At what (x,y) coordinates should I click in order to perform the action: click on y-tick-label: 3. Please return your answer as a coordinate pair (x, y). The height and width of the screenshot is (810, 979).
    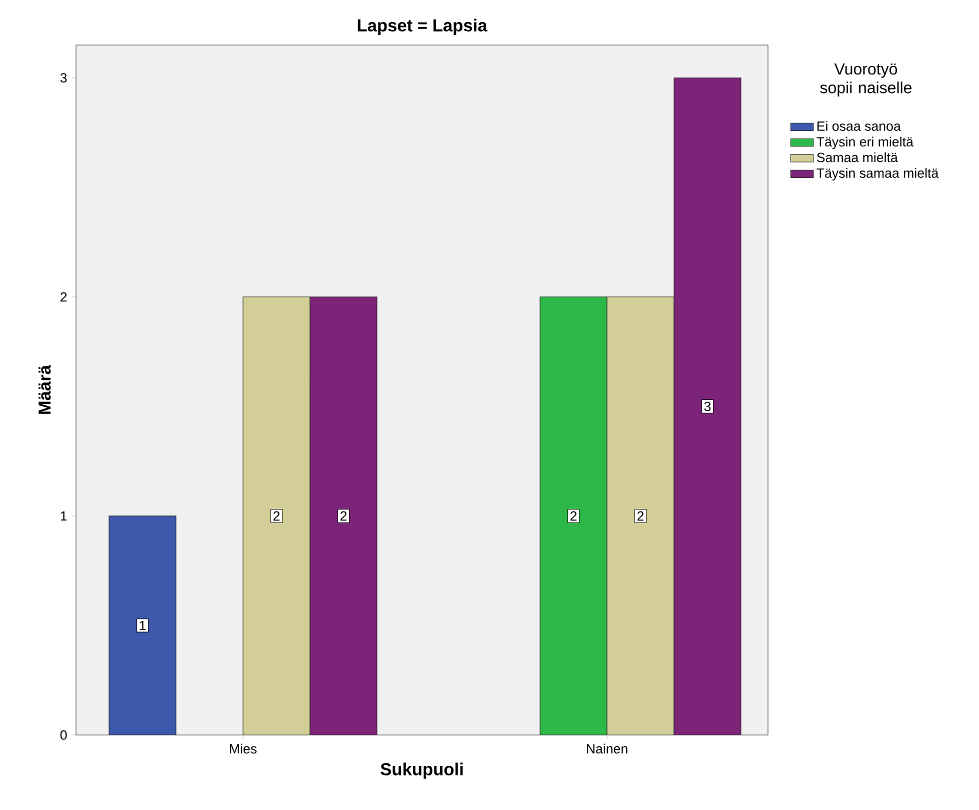
    Looking at the image, I should click on (63, 78).